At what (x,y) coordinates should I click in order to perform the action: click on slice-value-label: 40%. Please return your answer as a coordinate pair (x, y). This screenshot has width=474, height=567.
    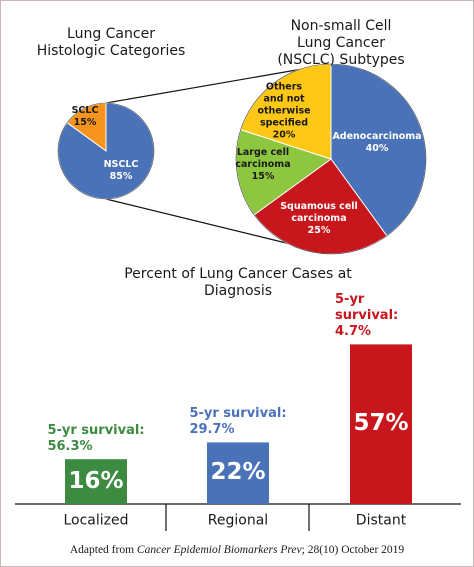
    Looking at the image, I should click on (377, 148).